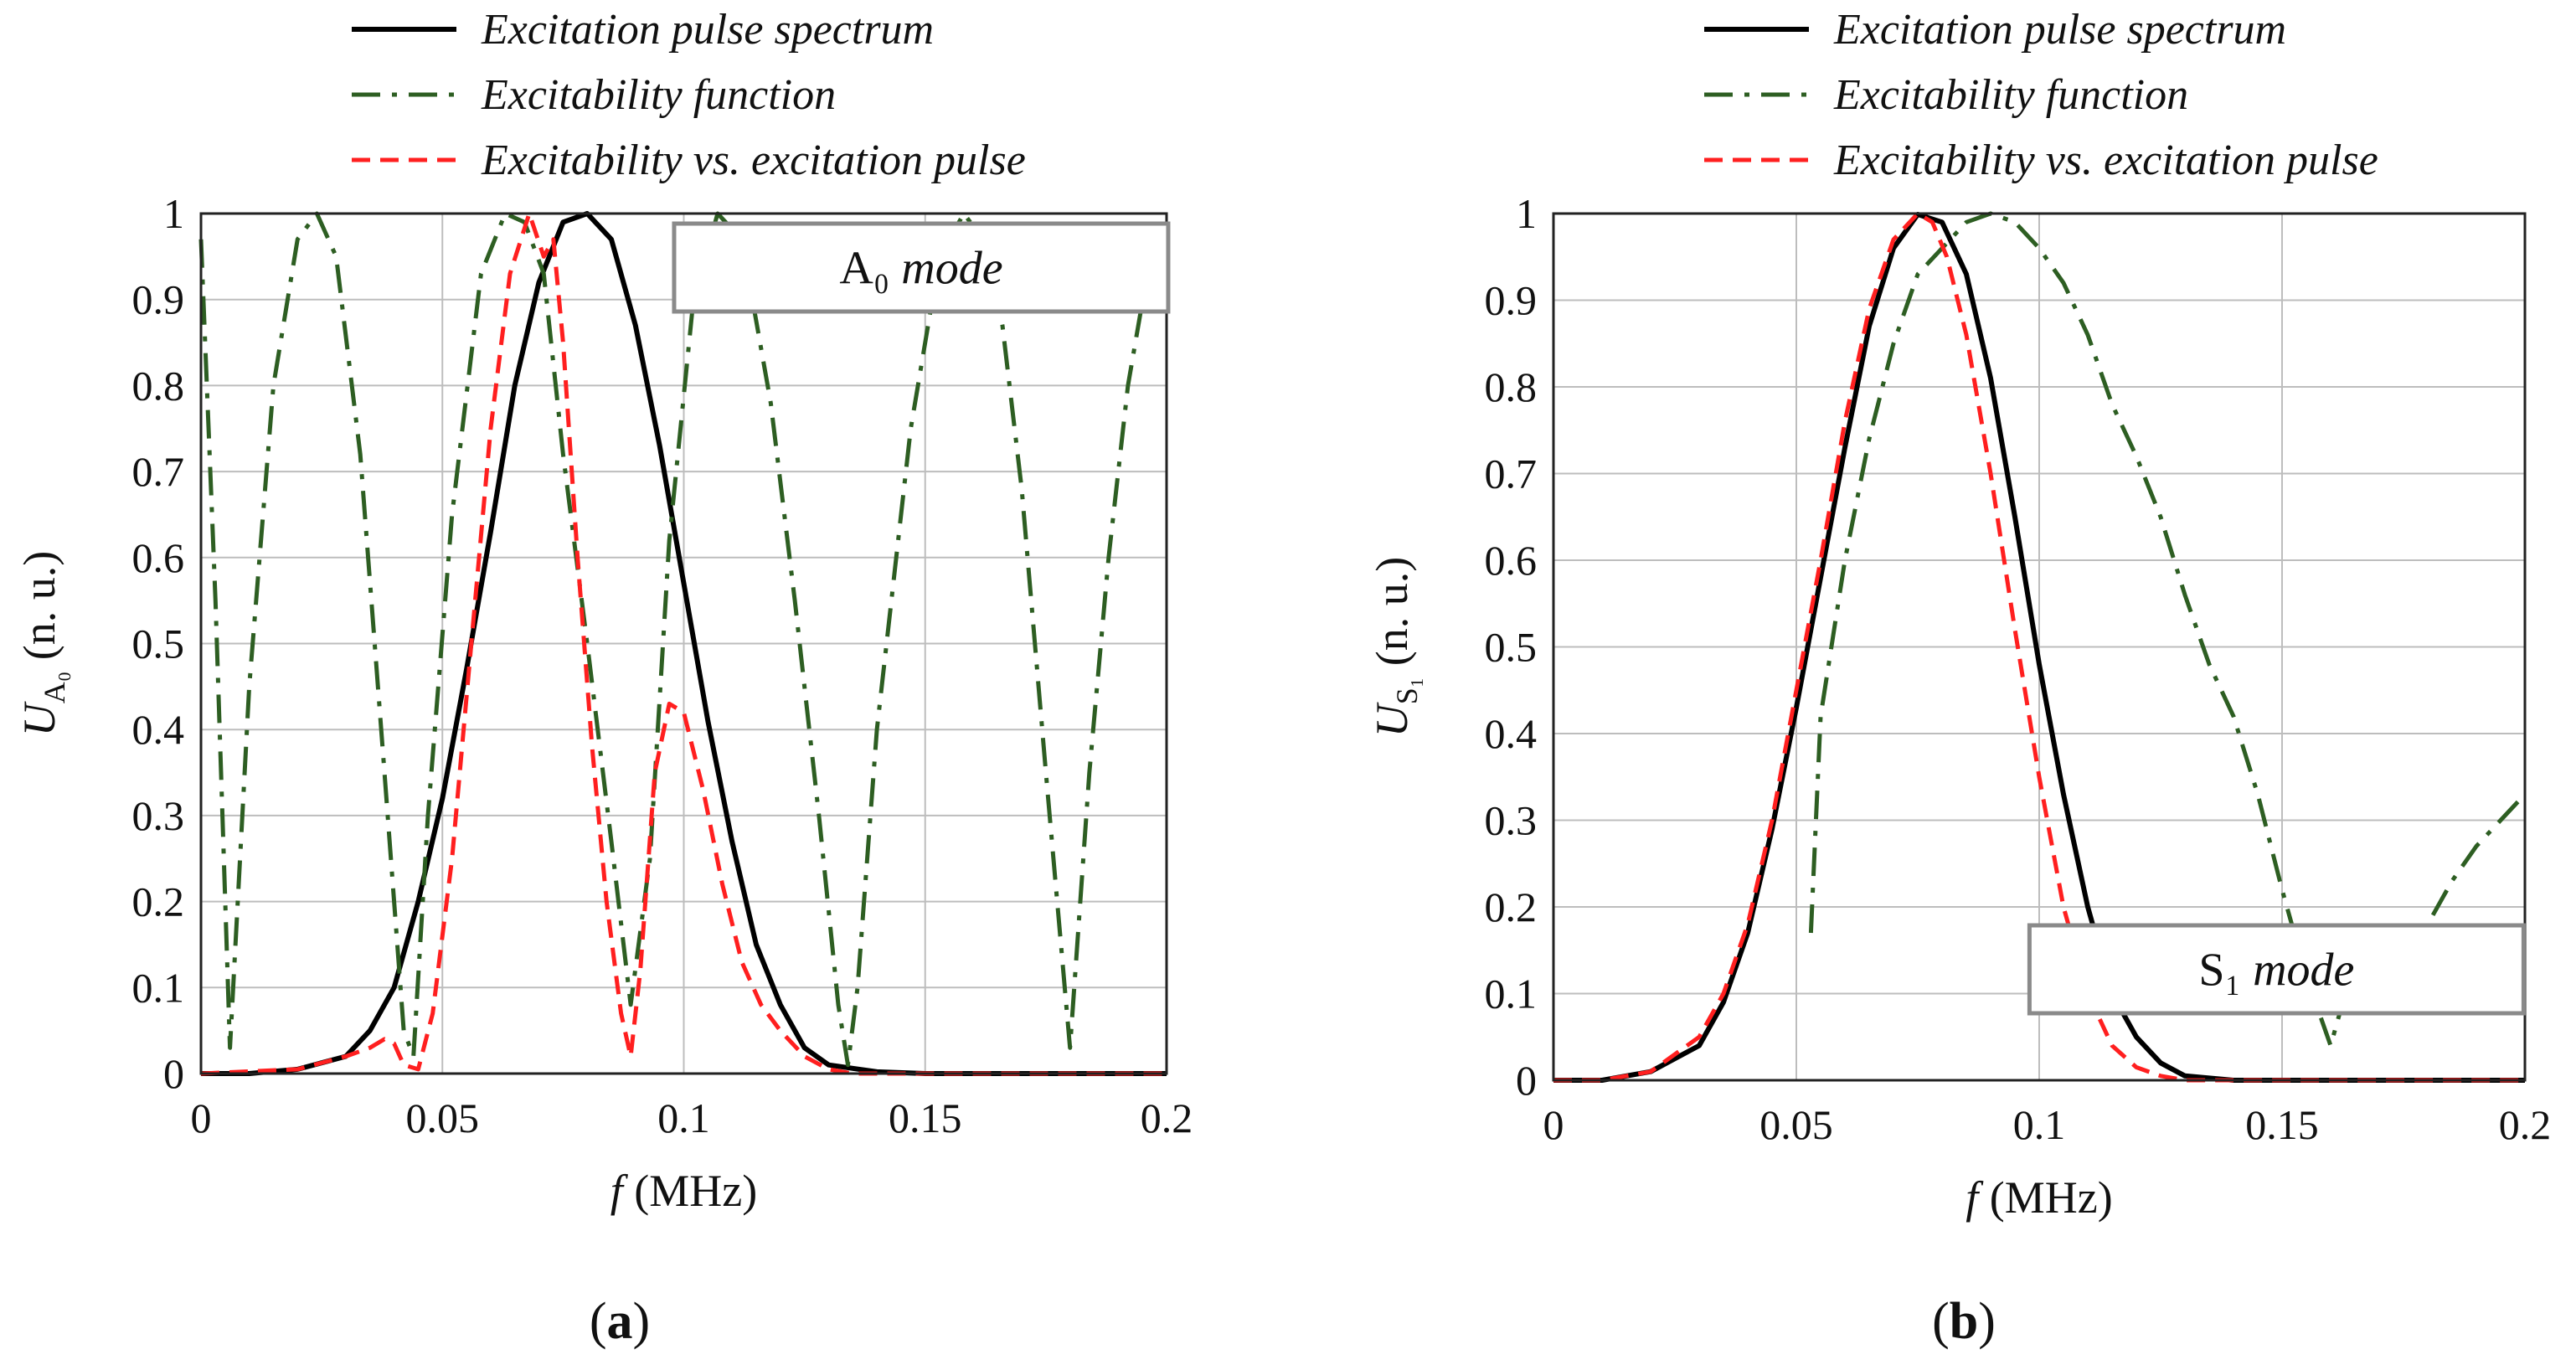  I want to click on mode-label-box: S₁ mode, so click(2276, 969).